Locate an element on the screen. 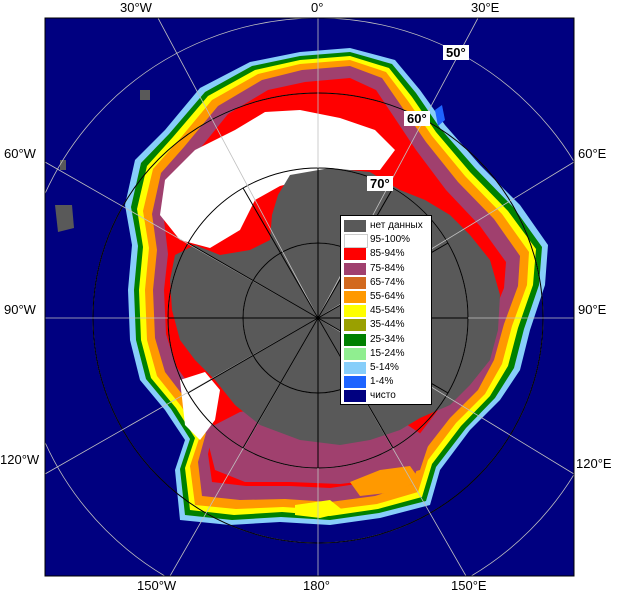  legend-label: 65-74% is located at coordinates (387, 282).